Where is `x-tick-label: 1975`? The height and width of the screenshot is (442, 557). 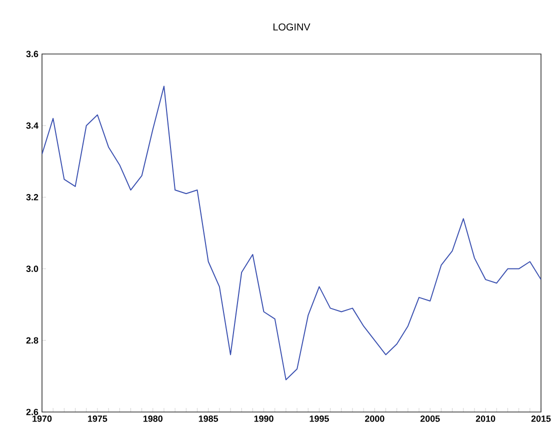
x-tick-label: 1975 is located at coordinates (98, 419).